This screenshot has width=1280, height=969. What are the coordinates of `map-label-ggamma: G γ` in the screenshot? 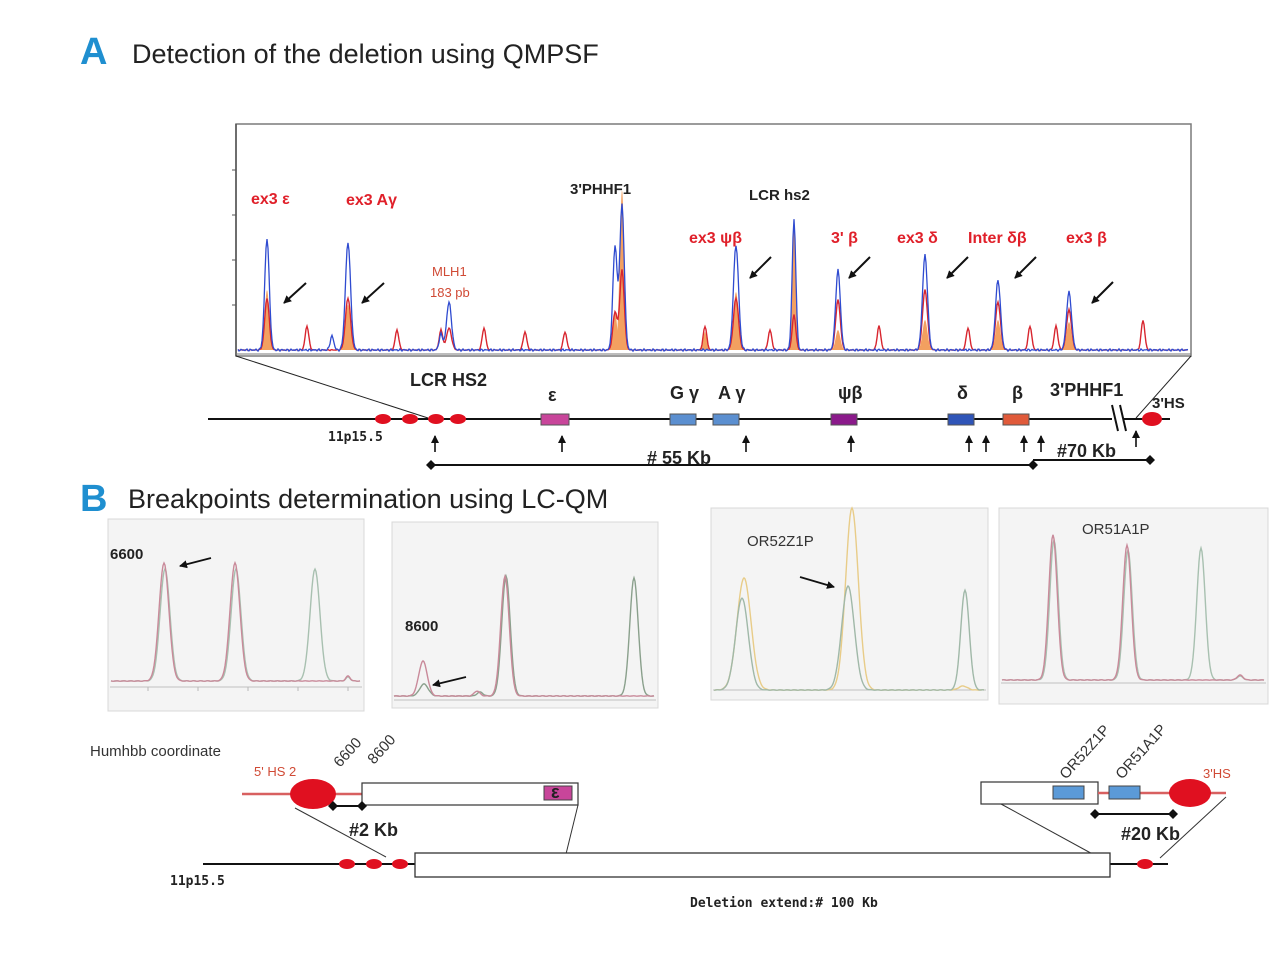 It's located at (684, 393).